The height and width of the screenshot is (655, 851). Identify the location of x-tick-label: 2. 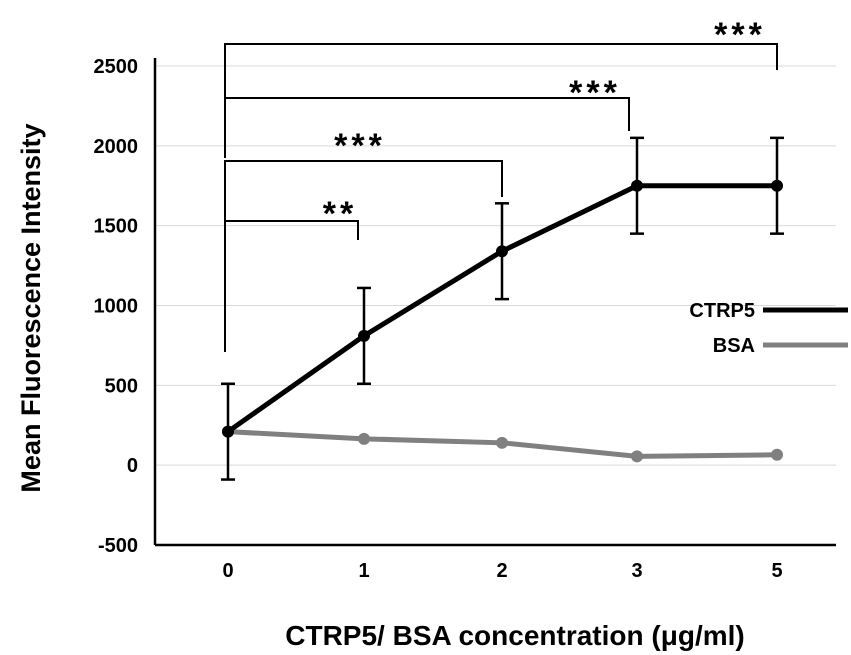
(501, 571).